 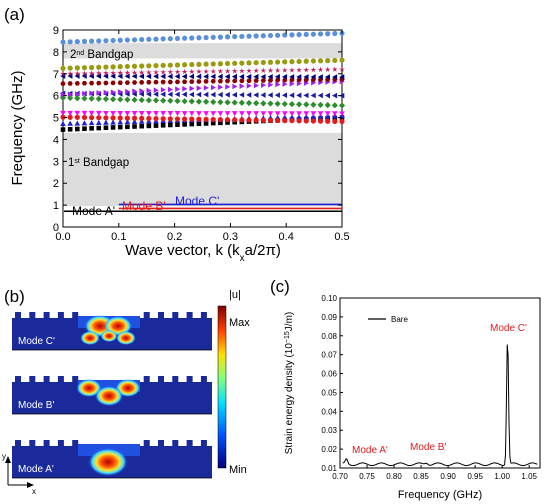 What do you see at coordinates (197, 201) in the screenshot?
I see `mode-c-label: Mode C'` at bounding box center [197, 201].